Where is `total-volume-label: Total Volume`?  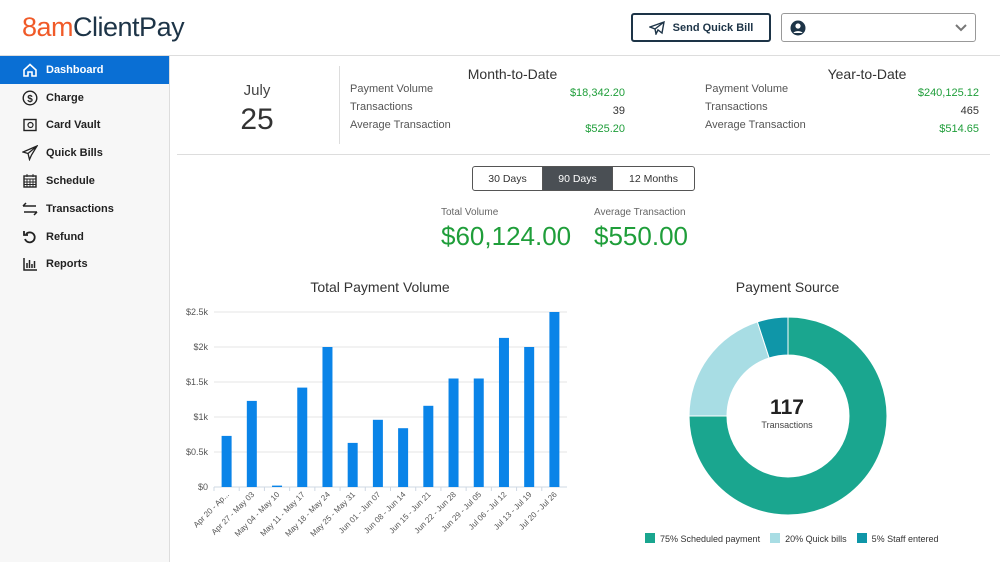 total-volume-label: Total Volume is located at coordinates (470, 212).